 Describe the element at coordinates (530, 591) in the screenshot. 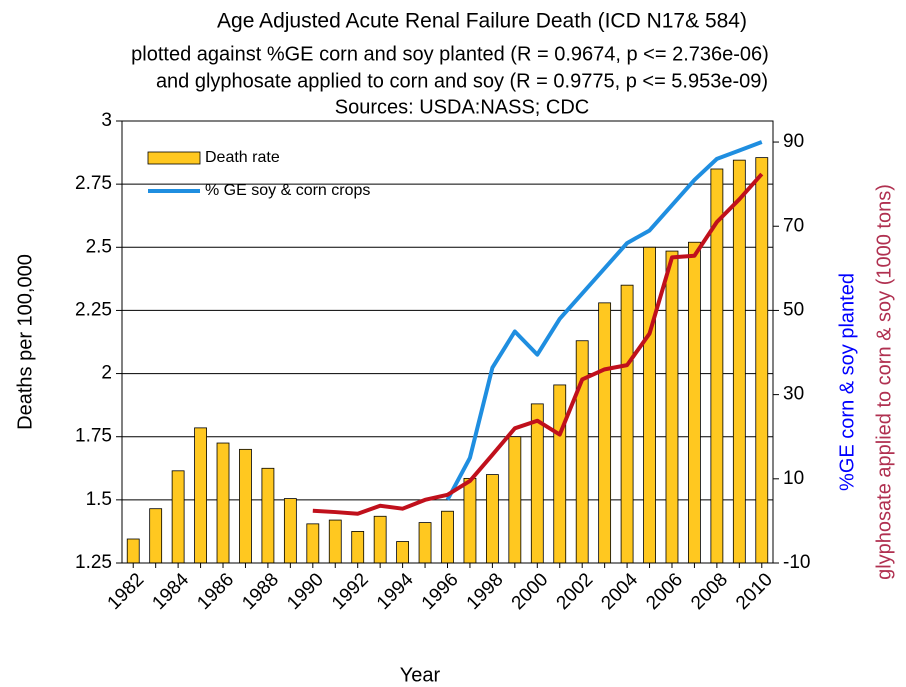

I see `x-tick-label: 2000` at that location.